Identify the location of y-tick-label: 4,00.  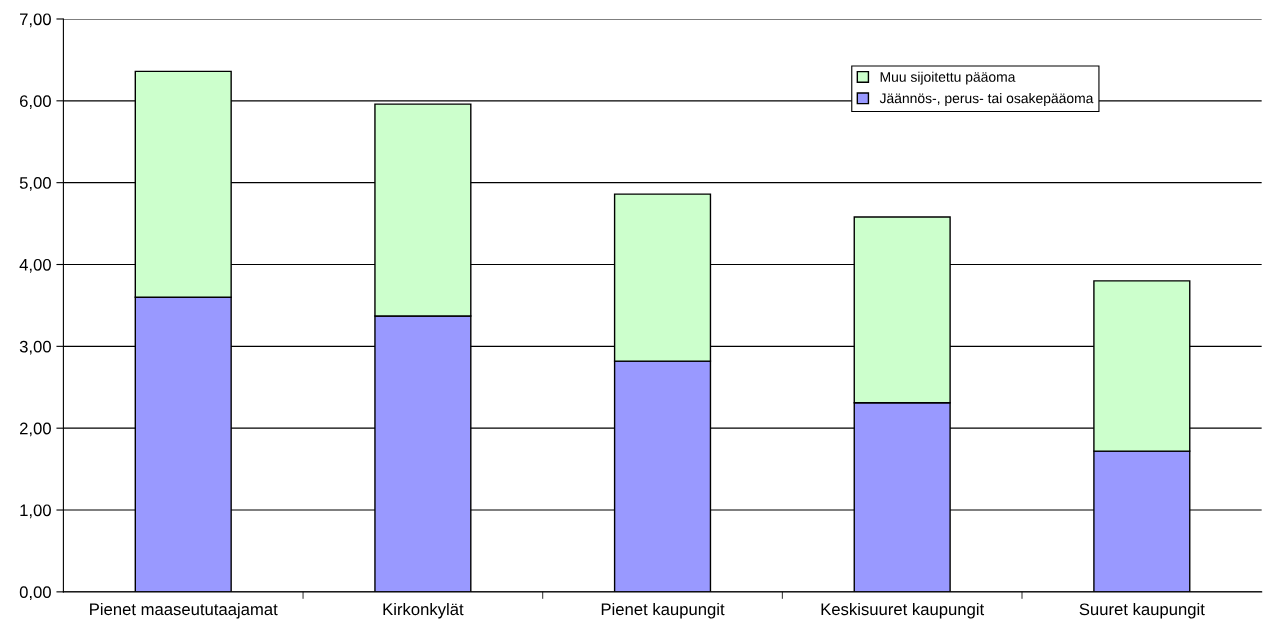
(35, 265).